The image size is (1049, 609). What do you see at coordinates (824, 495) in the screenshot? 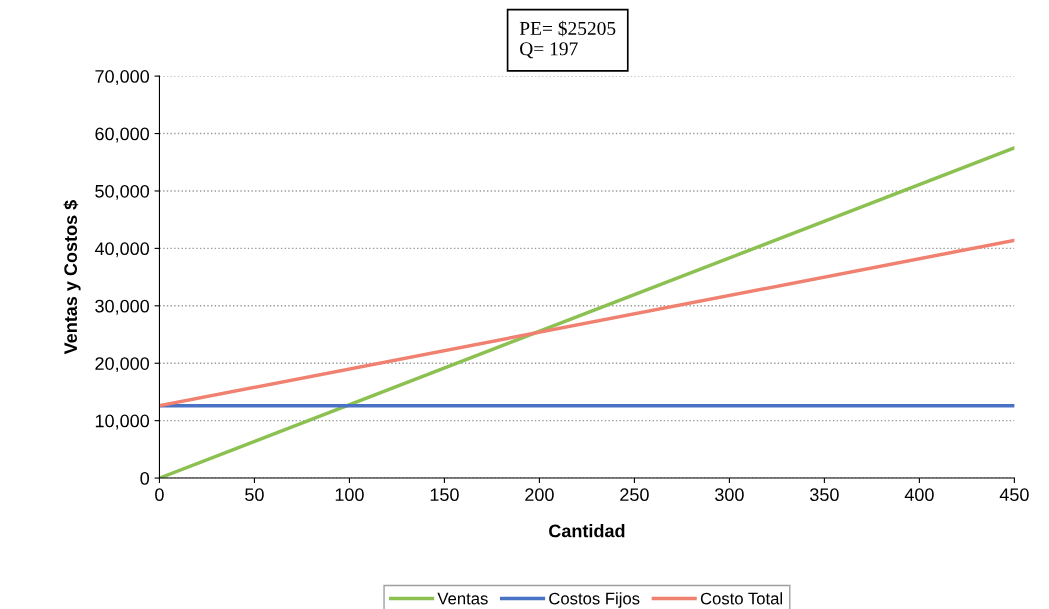
I see `x-tick-label: 350` at bounding box center [824, 495].